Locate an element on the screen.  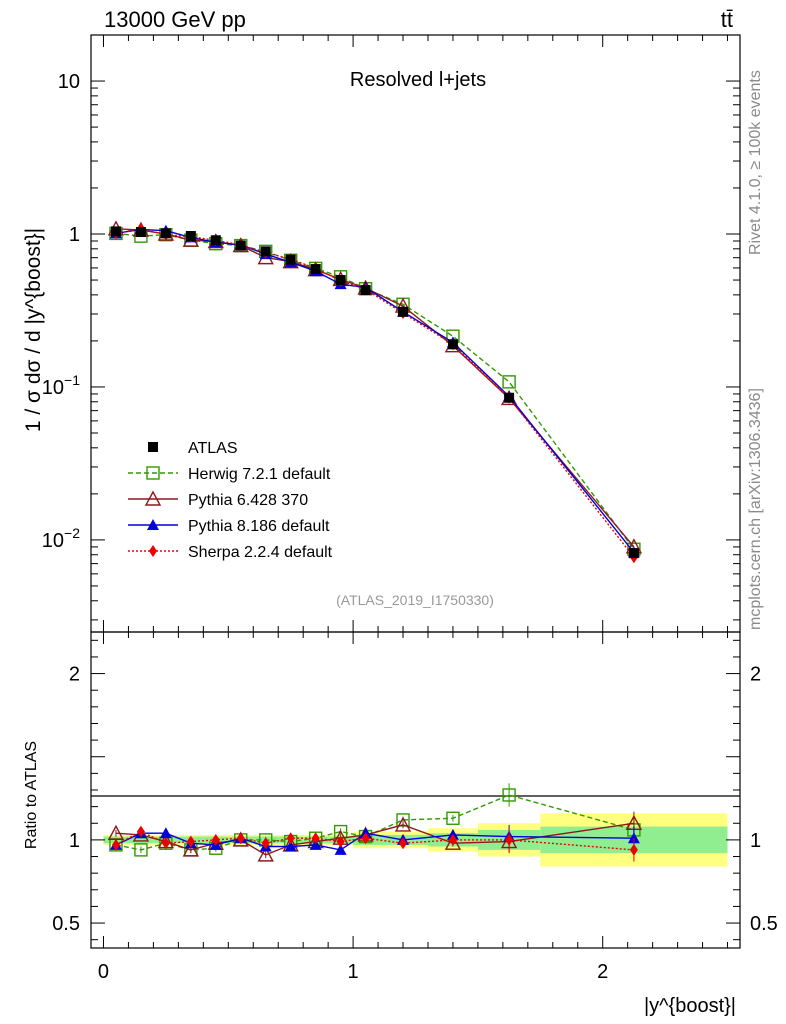
chart-title: Resolved l+jets is located at coordinates (418, 80).